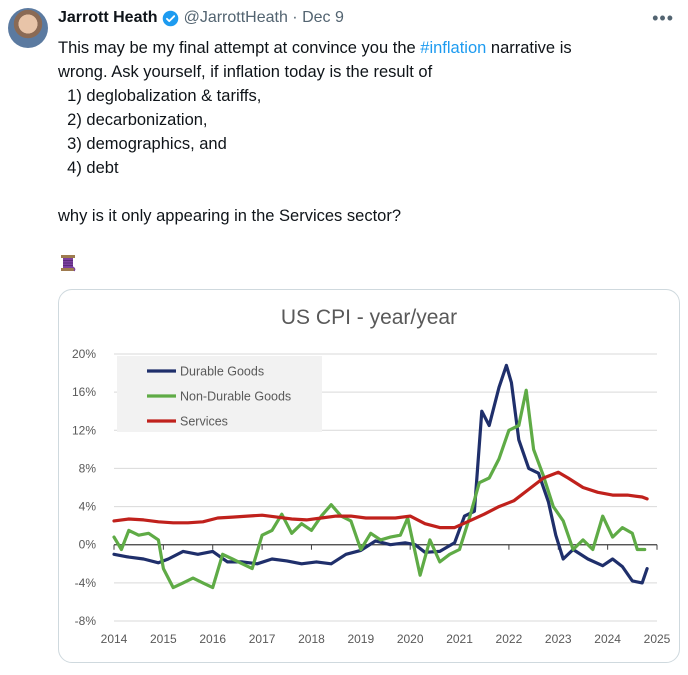  Describe the element at coordinates (369, 317) in the screenshot. I see `chart-title: US CPI - year/year` at that location.